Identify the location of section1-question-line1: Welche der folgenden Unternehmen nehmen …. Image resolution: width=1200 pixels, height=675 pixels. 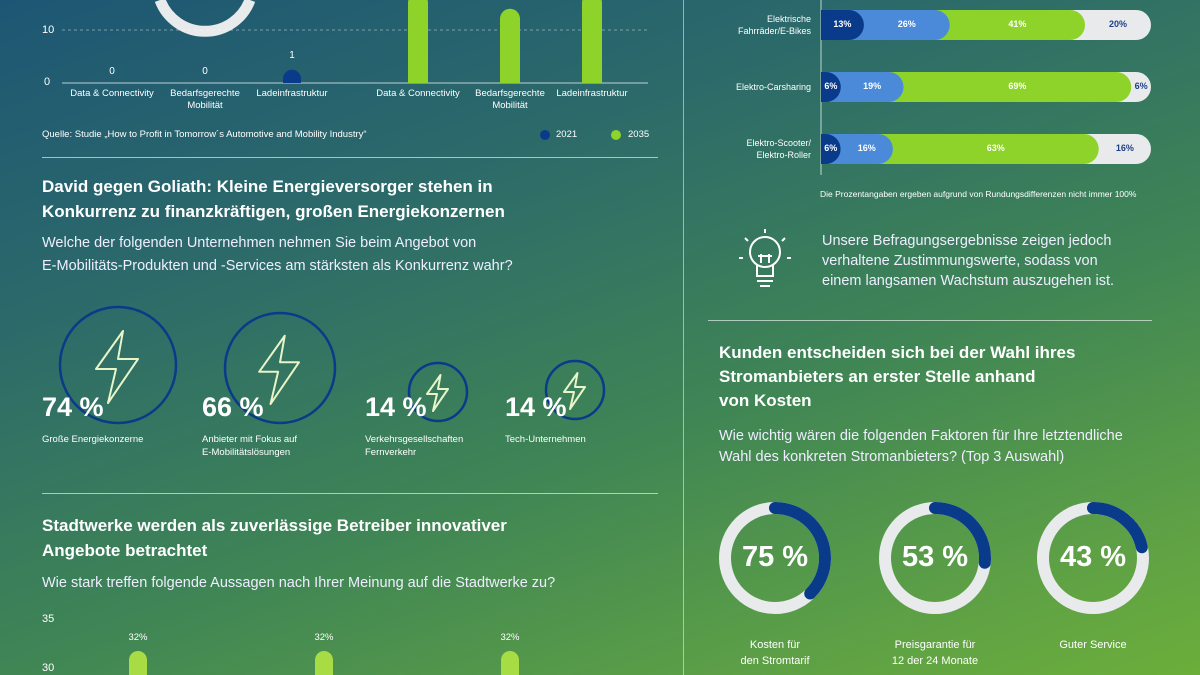
(259, 243).